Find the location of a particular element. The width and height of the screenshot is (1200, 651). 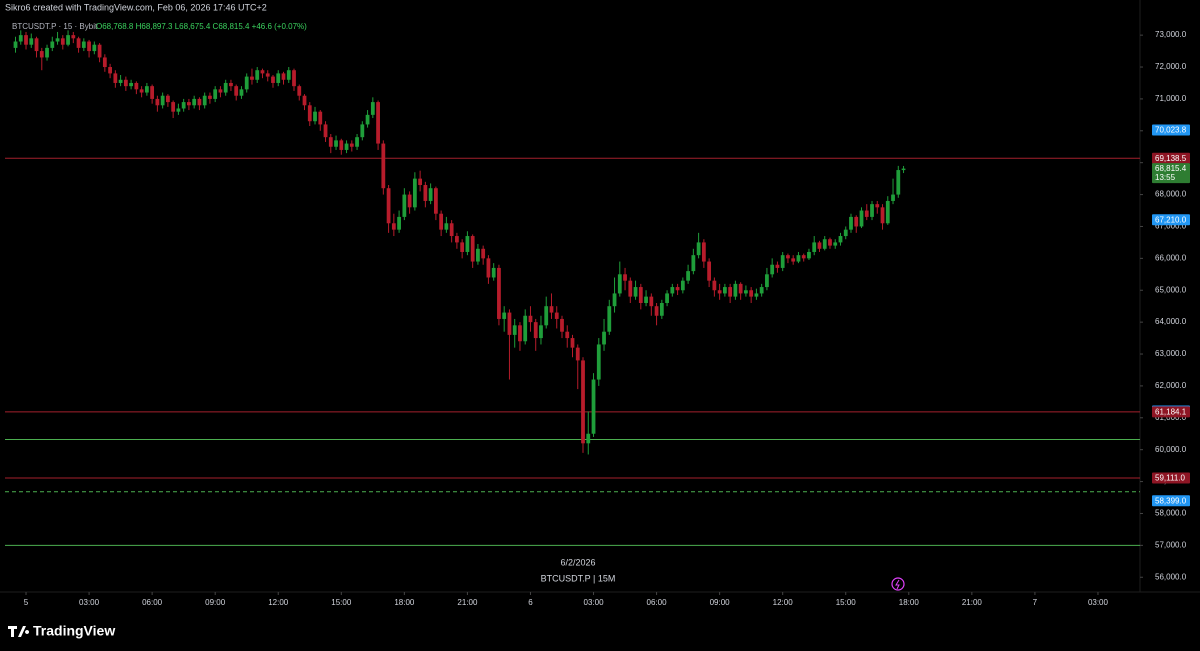

alert-icon is located at coordinates (898, 584).